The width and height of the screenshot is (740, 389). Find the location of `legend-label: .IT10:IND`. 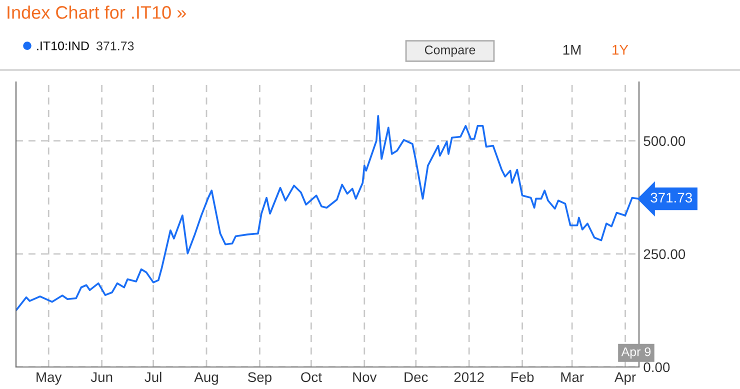

legend-label: .IT10:IND is located at coordinates (63, 45).